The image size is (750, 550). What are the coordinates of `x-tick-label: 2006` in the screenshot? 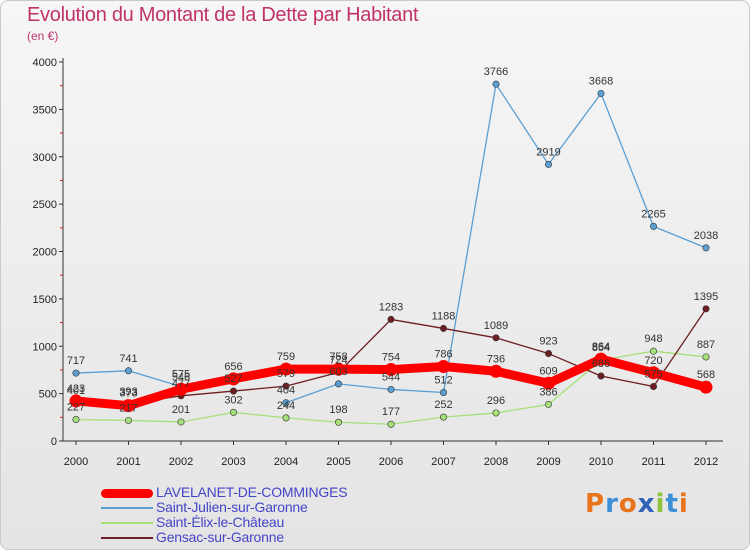 It's located at (391, 462).